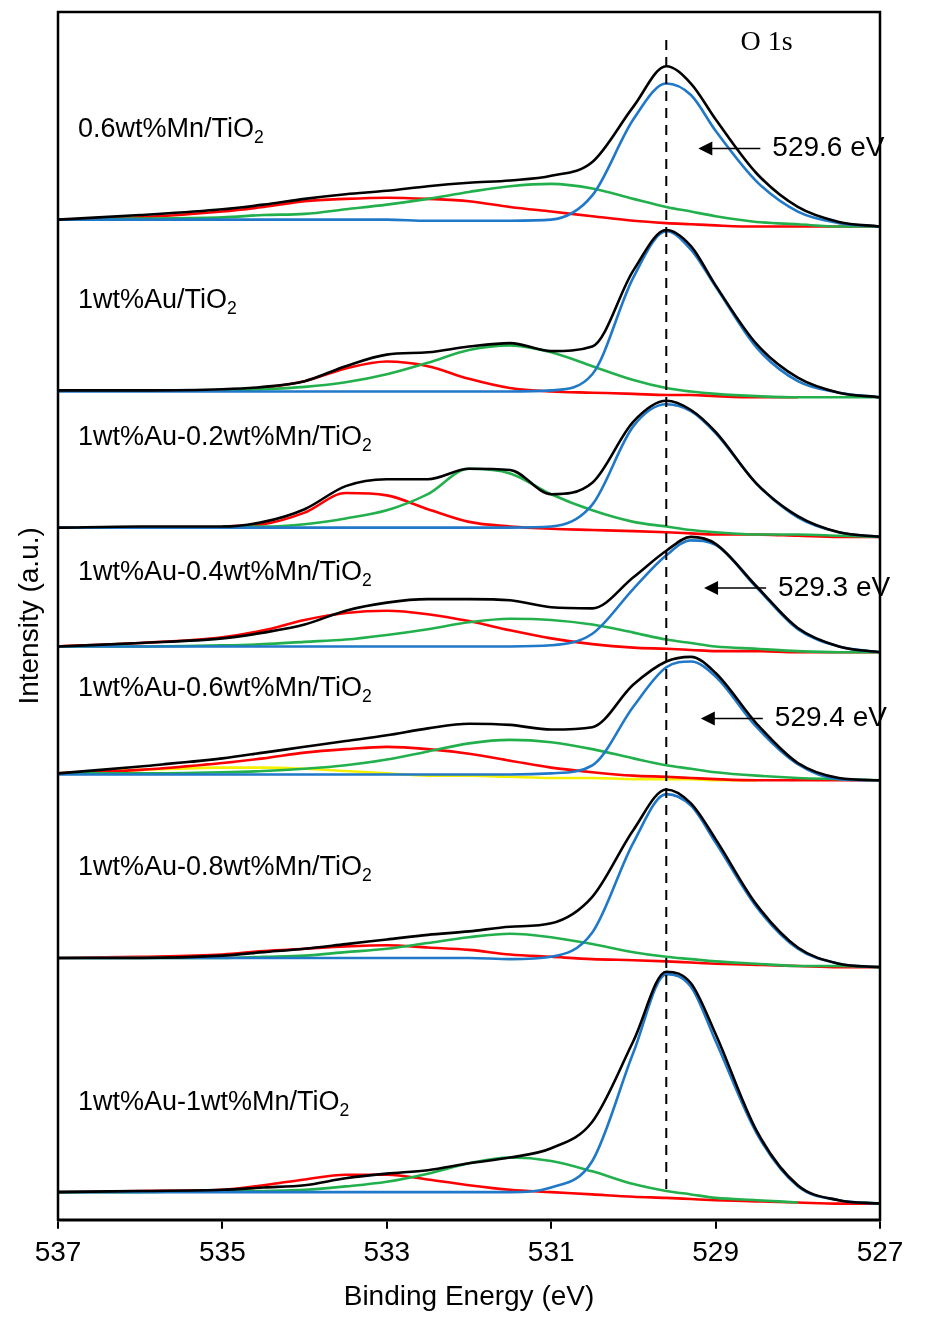 This screenshot has height=1326, width=934. What do you see at coordinates (469, 1295) in the screenshot?
I see `x-axis-title: Binding Energy (eV)` at bounding box center [469, 1295].